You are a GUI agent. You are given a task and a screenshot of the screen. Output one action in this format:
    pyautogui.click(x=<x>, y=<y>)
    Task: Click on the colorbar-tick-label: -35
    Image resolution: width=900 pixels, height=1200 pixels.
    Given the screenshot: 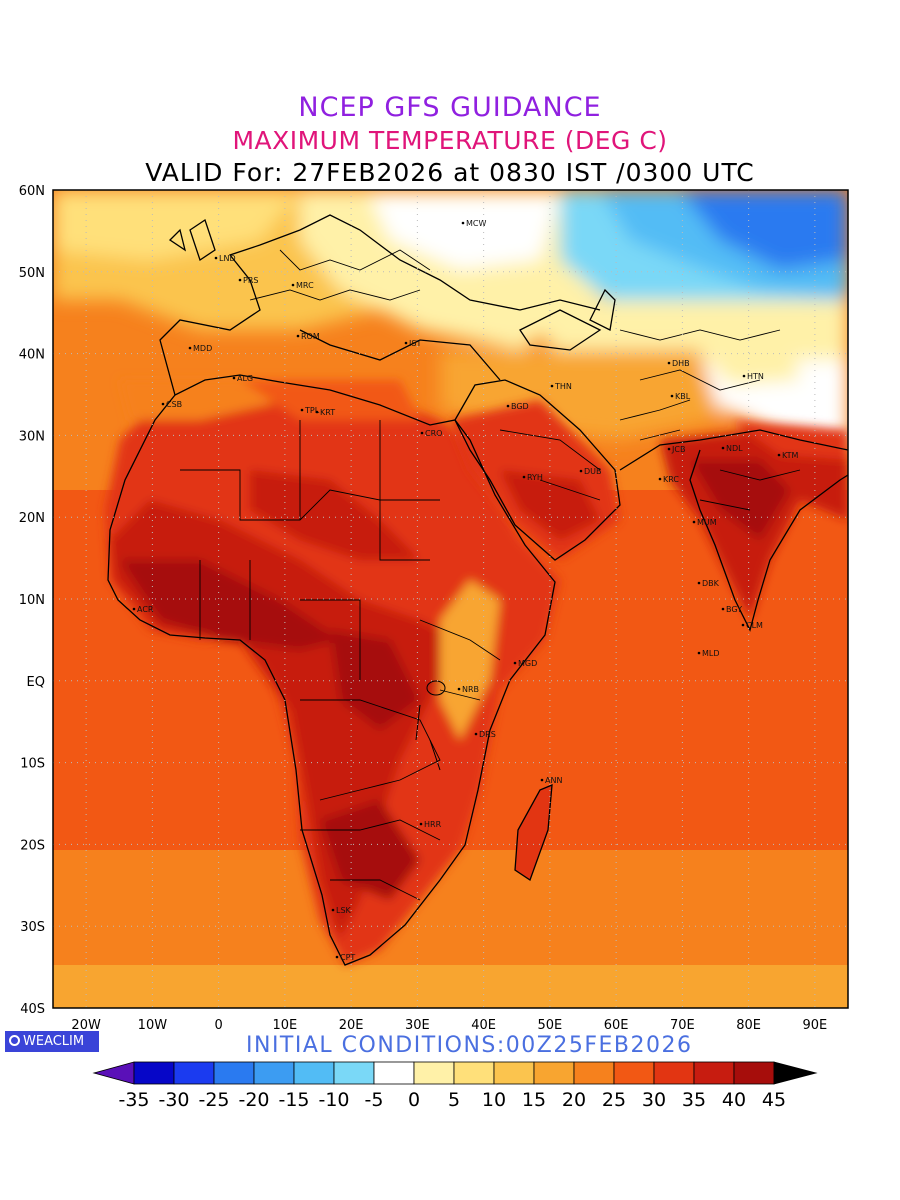 What is the action you would take?
    pyautogui.click(x=133, y=1100)
    